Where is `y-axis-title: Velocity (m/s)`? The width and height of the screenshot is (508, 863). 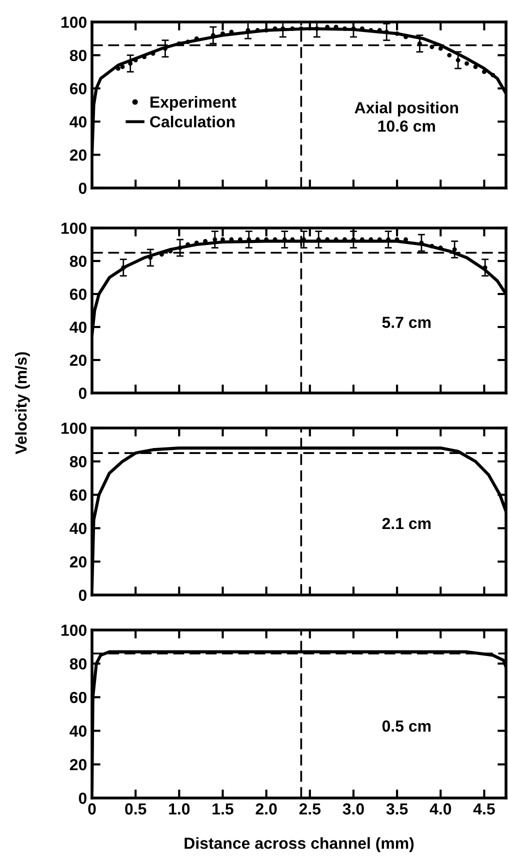
y-axis-title: Velocity (m/s) is located at coordinates (22, 403).